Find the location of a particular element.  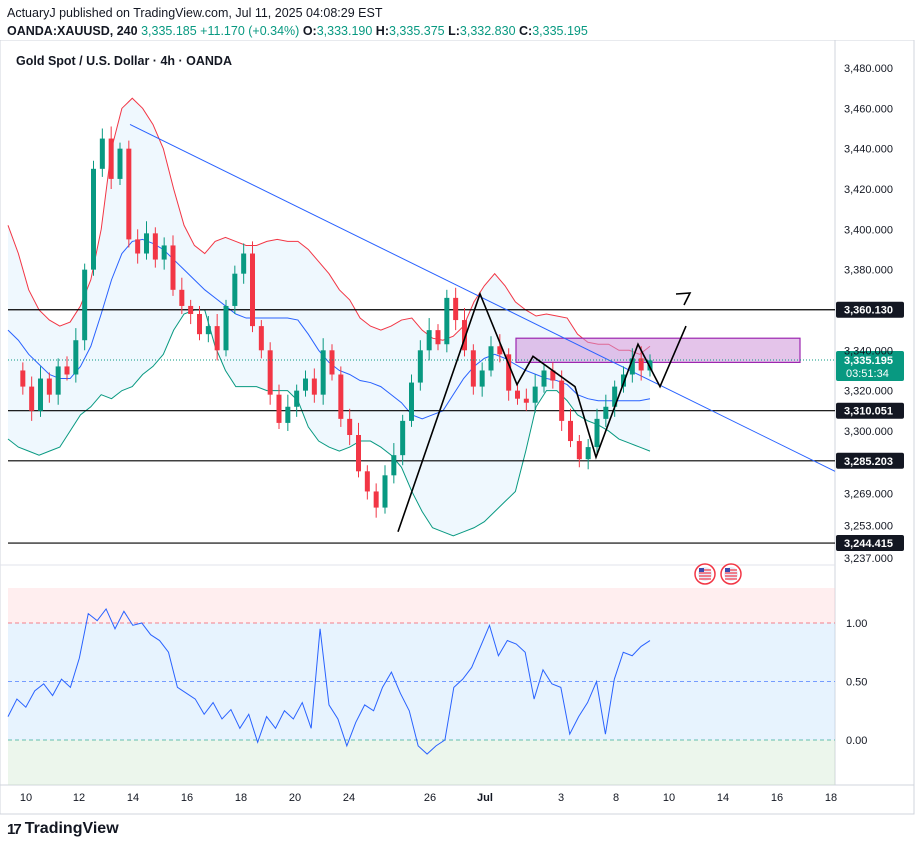

projection-path is located at coordinates (542, 412).